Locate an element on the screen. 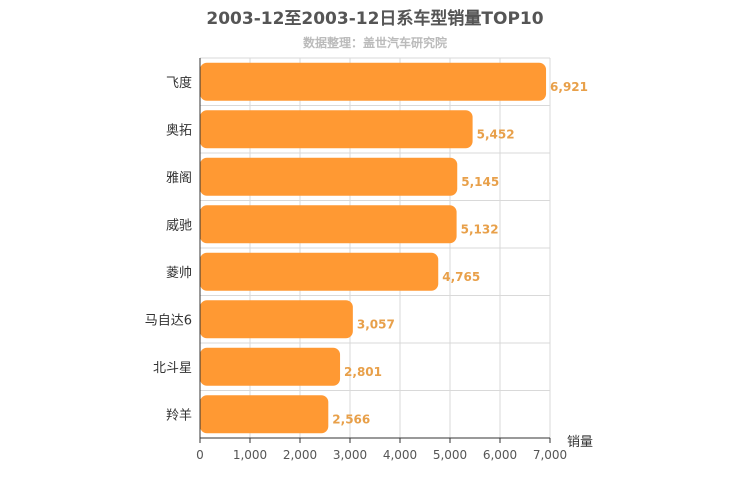 The image size is (750, 500). category-label: 奥拓 is located at coordinates (179, 130).